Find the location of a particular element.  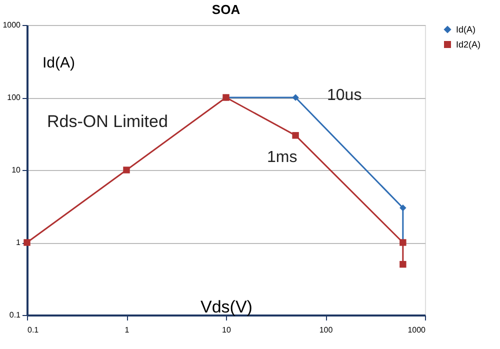

x-tick-label: 10 is located at coordinates (227, 330).